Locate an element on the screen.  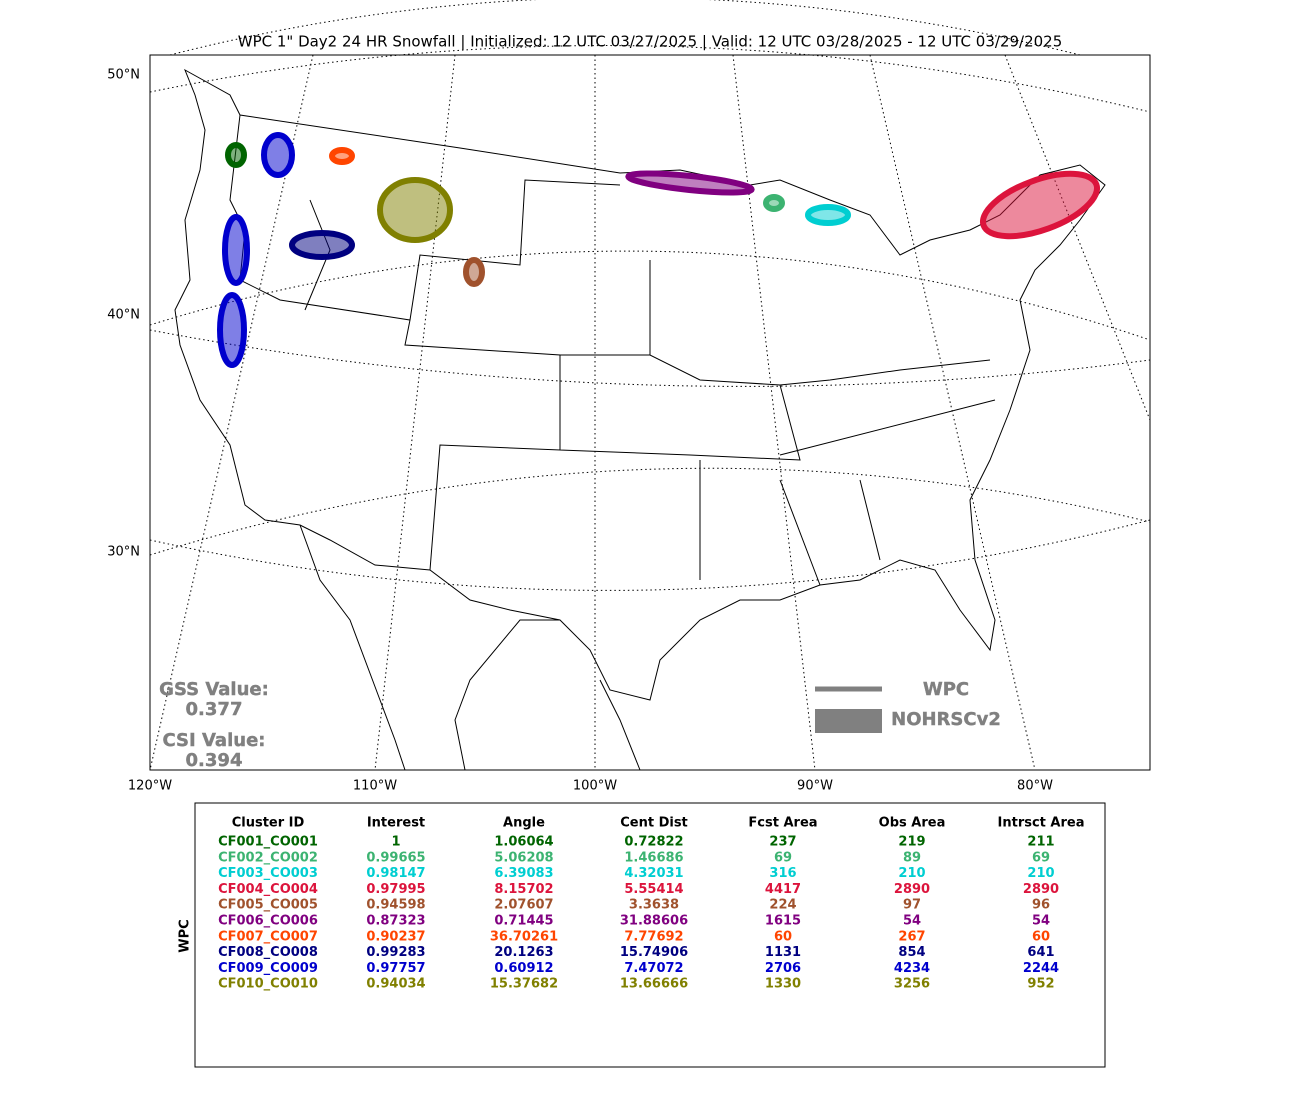
table-cell: CF010_CO010 is located at coordinates (268, 984).